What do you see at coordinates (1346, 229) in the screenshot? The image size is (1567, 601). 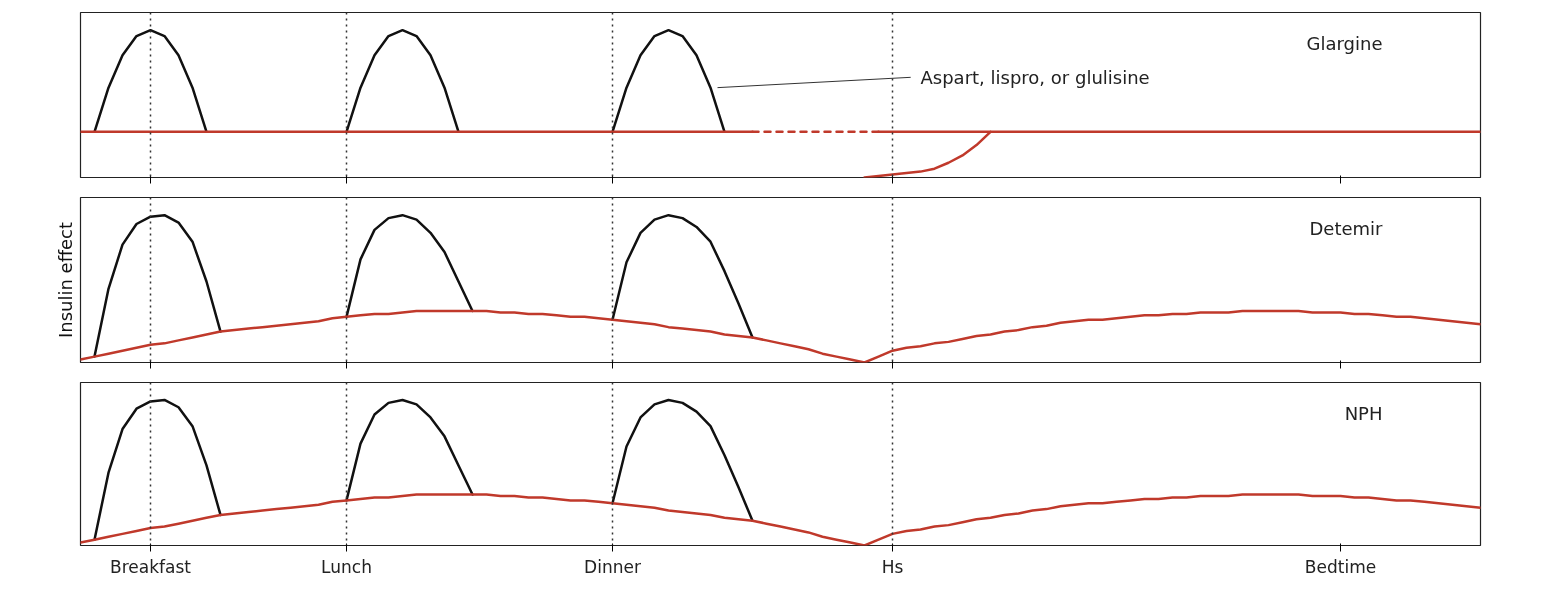 I see `text: Detemir` at bounding box center [1346, 229].